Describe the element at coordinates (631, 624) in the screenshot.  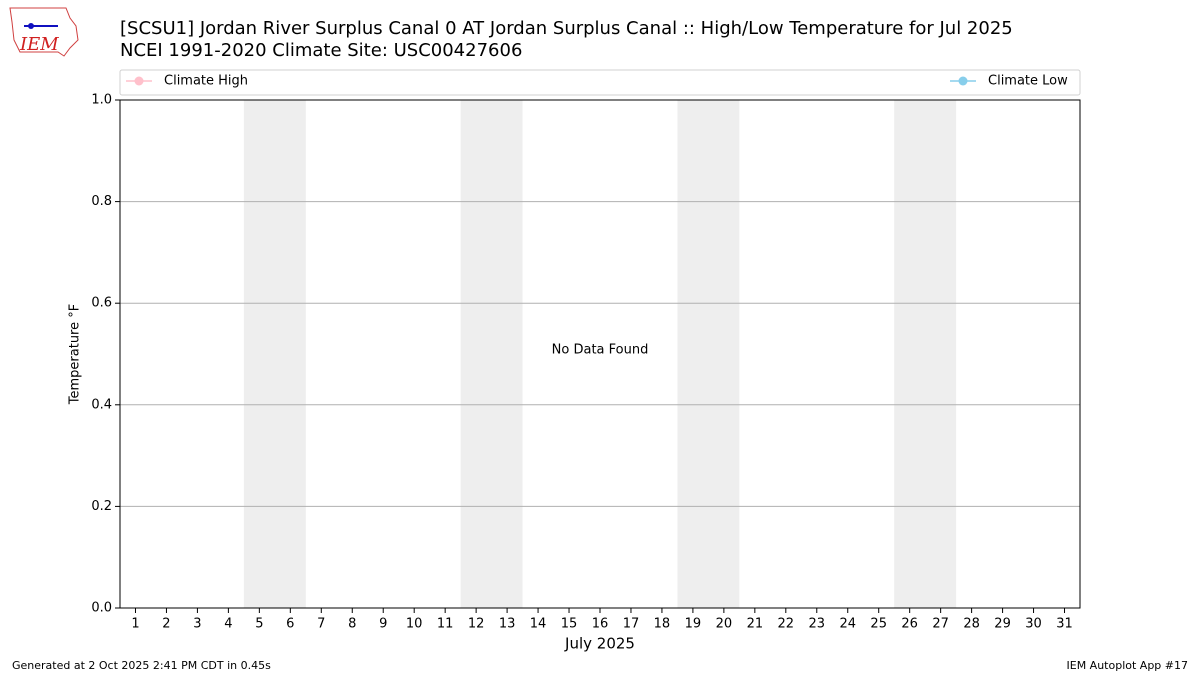
I see `x-tick-label: 17` at that location.